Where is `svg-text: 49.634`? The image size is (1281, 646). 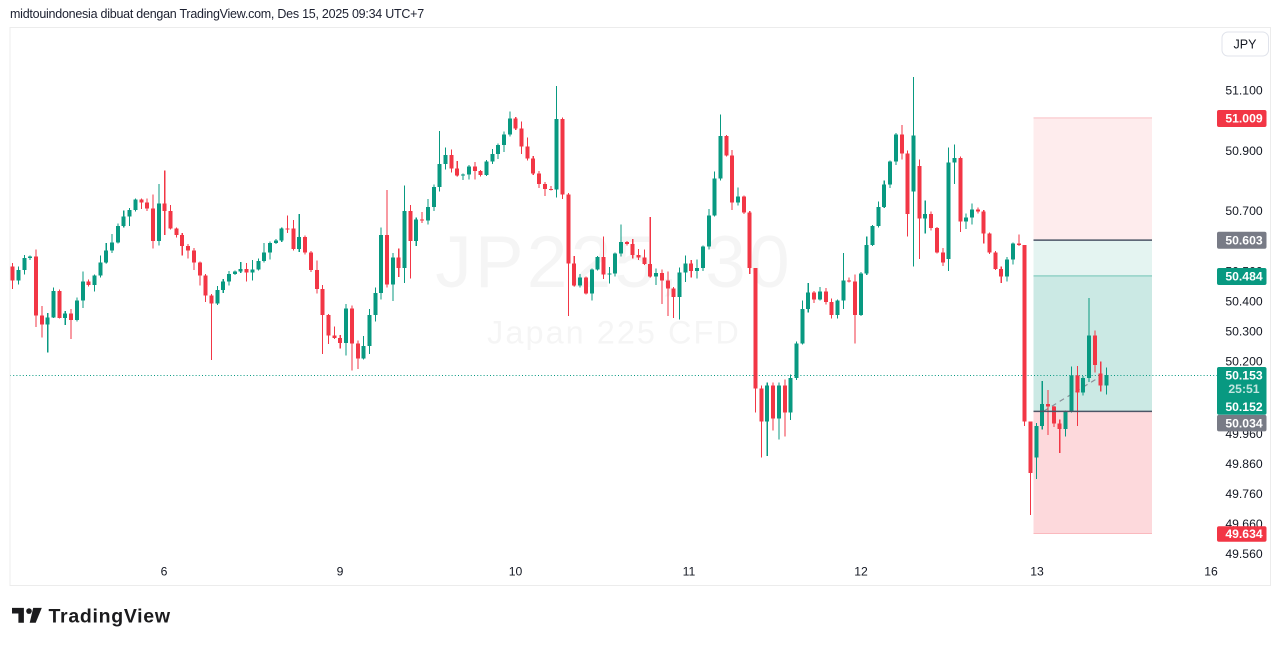 svg-text: 49.634 is located at coordinates (1243, 534).